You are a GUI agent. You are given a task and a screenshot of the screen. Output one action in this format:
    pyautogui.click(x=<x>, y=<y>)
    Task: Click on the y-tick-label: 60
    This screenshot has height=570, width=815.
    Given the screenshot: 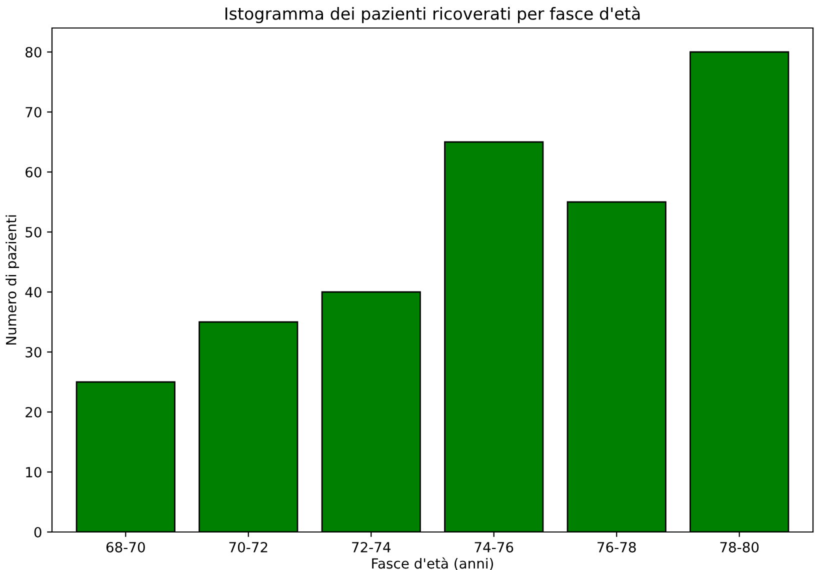 What is the action you would take?
    pyautogui.click(x=34, y=172)
    